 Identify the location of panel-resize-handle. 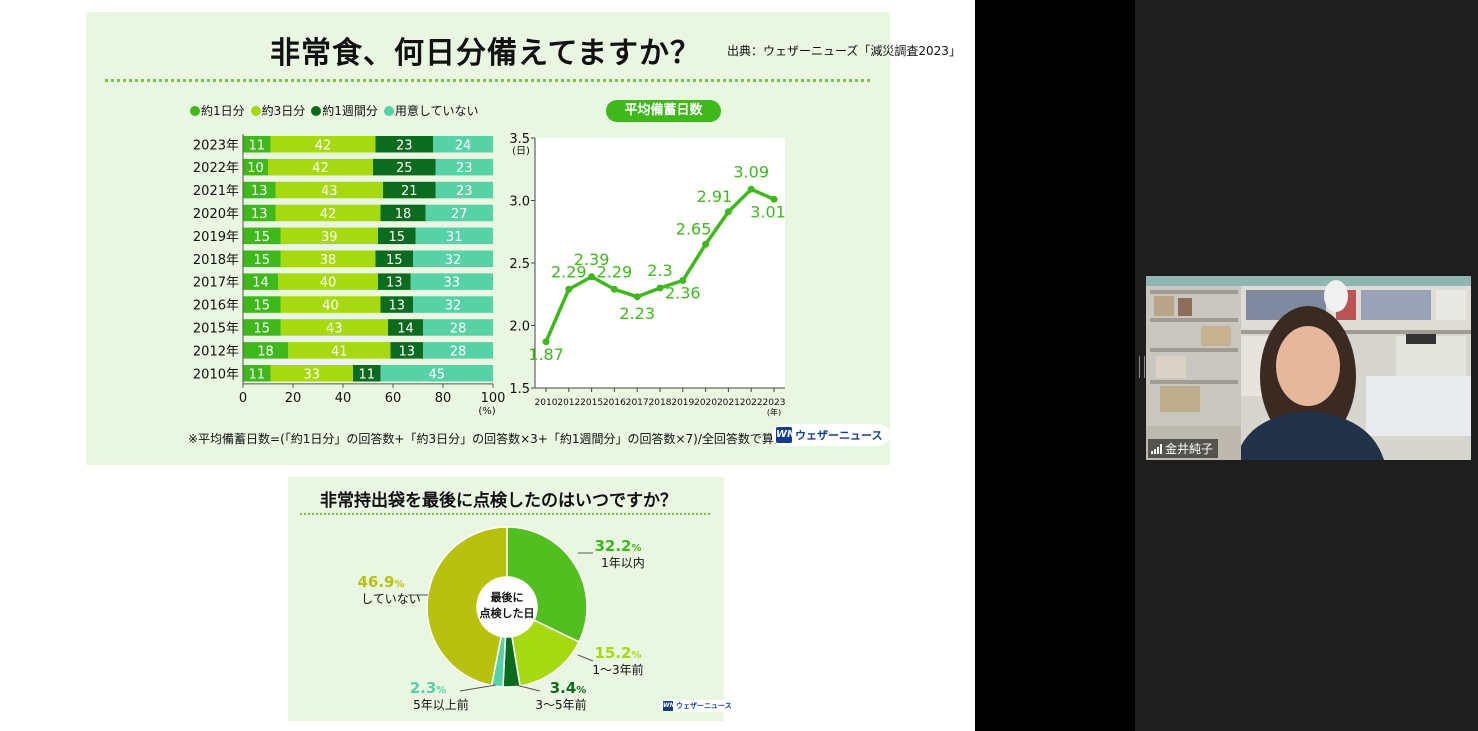
(1142, 367).